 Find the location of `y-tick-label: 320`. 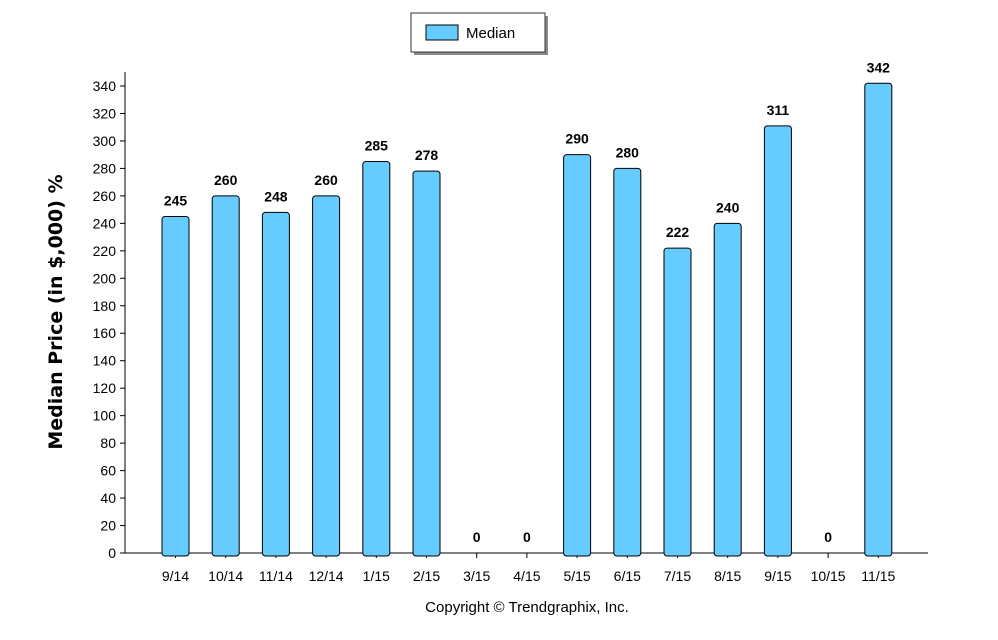

y-tick-label: 320 is located at coordinates (105, 113).